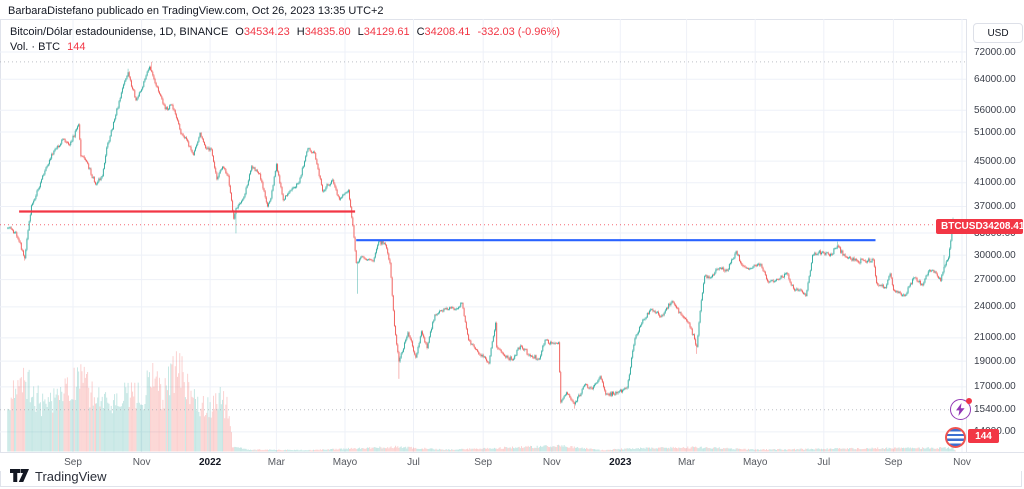 This screenshot has width=1024, height=489. I want to click on notification-dot, so click(969, 401).